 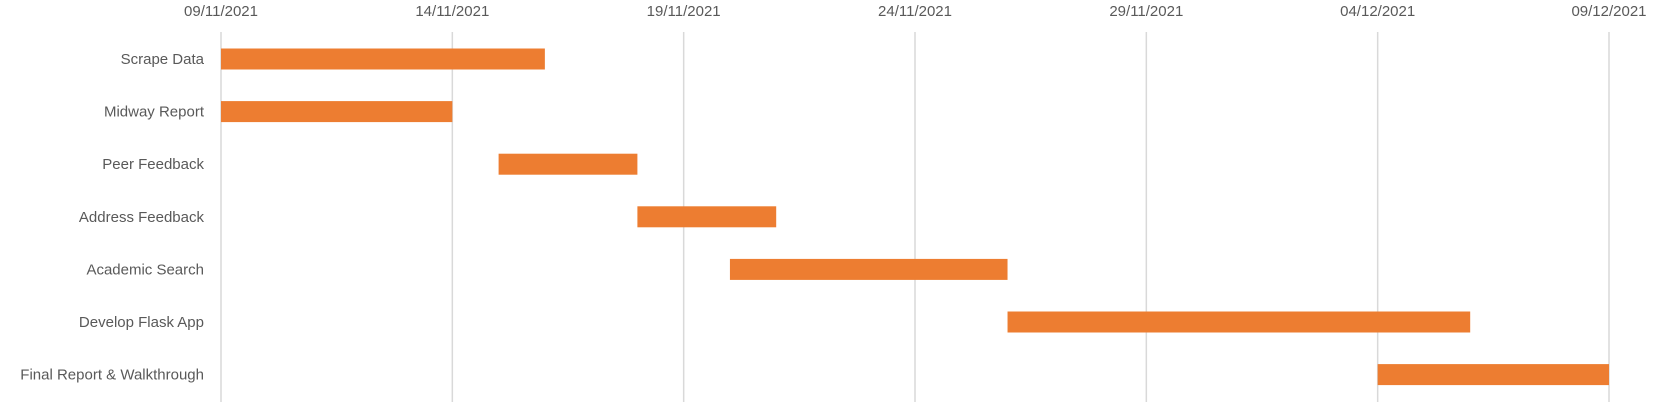 I want to click on task-label: Academic Search, so click(x=145, y=269).